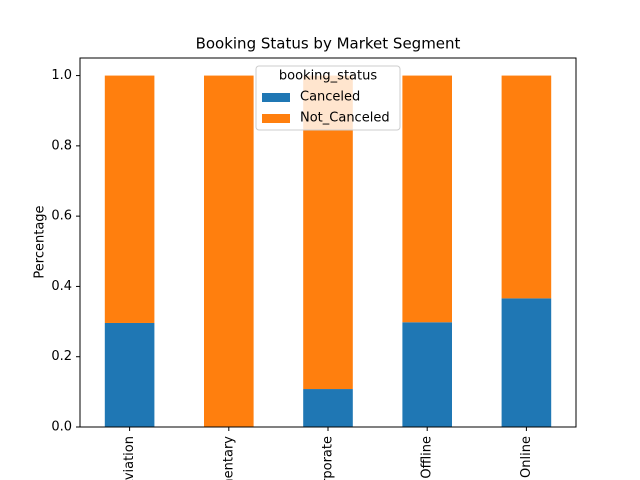  Describe the element at coordinates (61, 286) in the screenshot. I see `y-tick-label: 0.4` at that location.